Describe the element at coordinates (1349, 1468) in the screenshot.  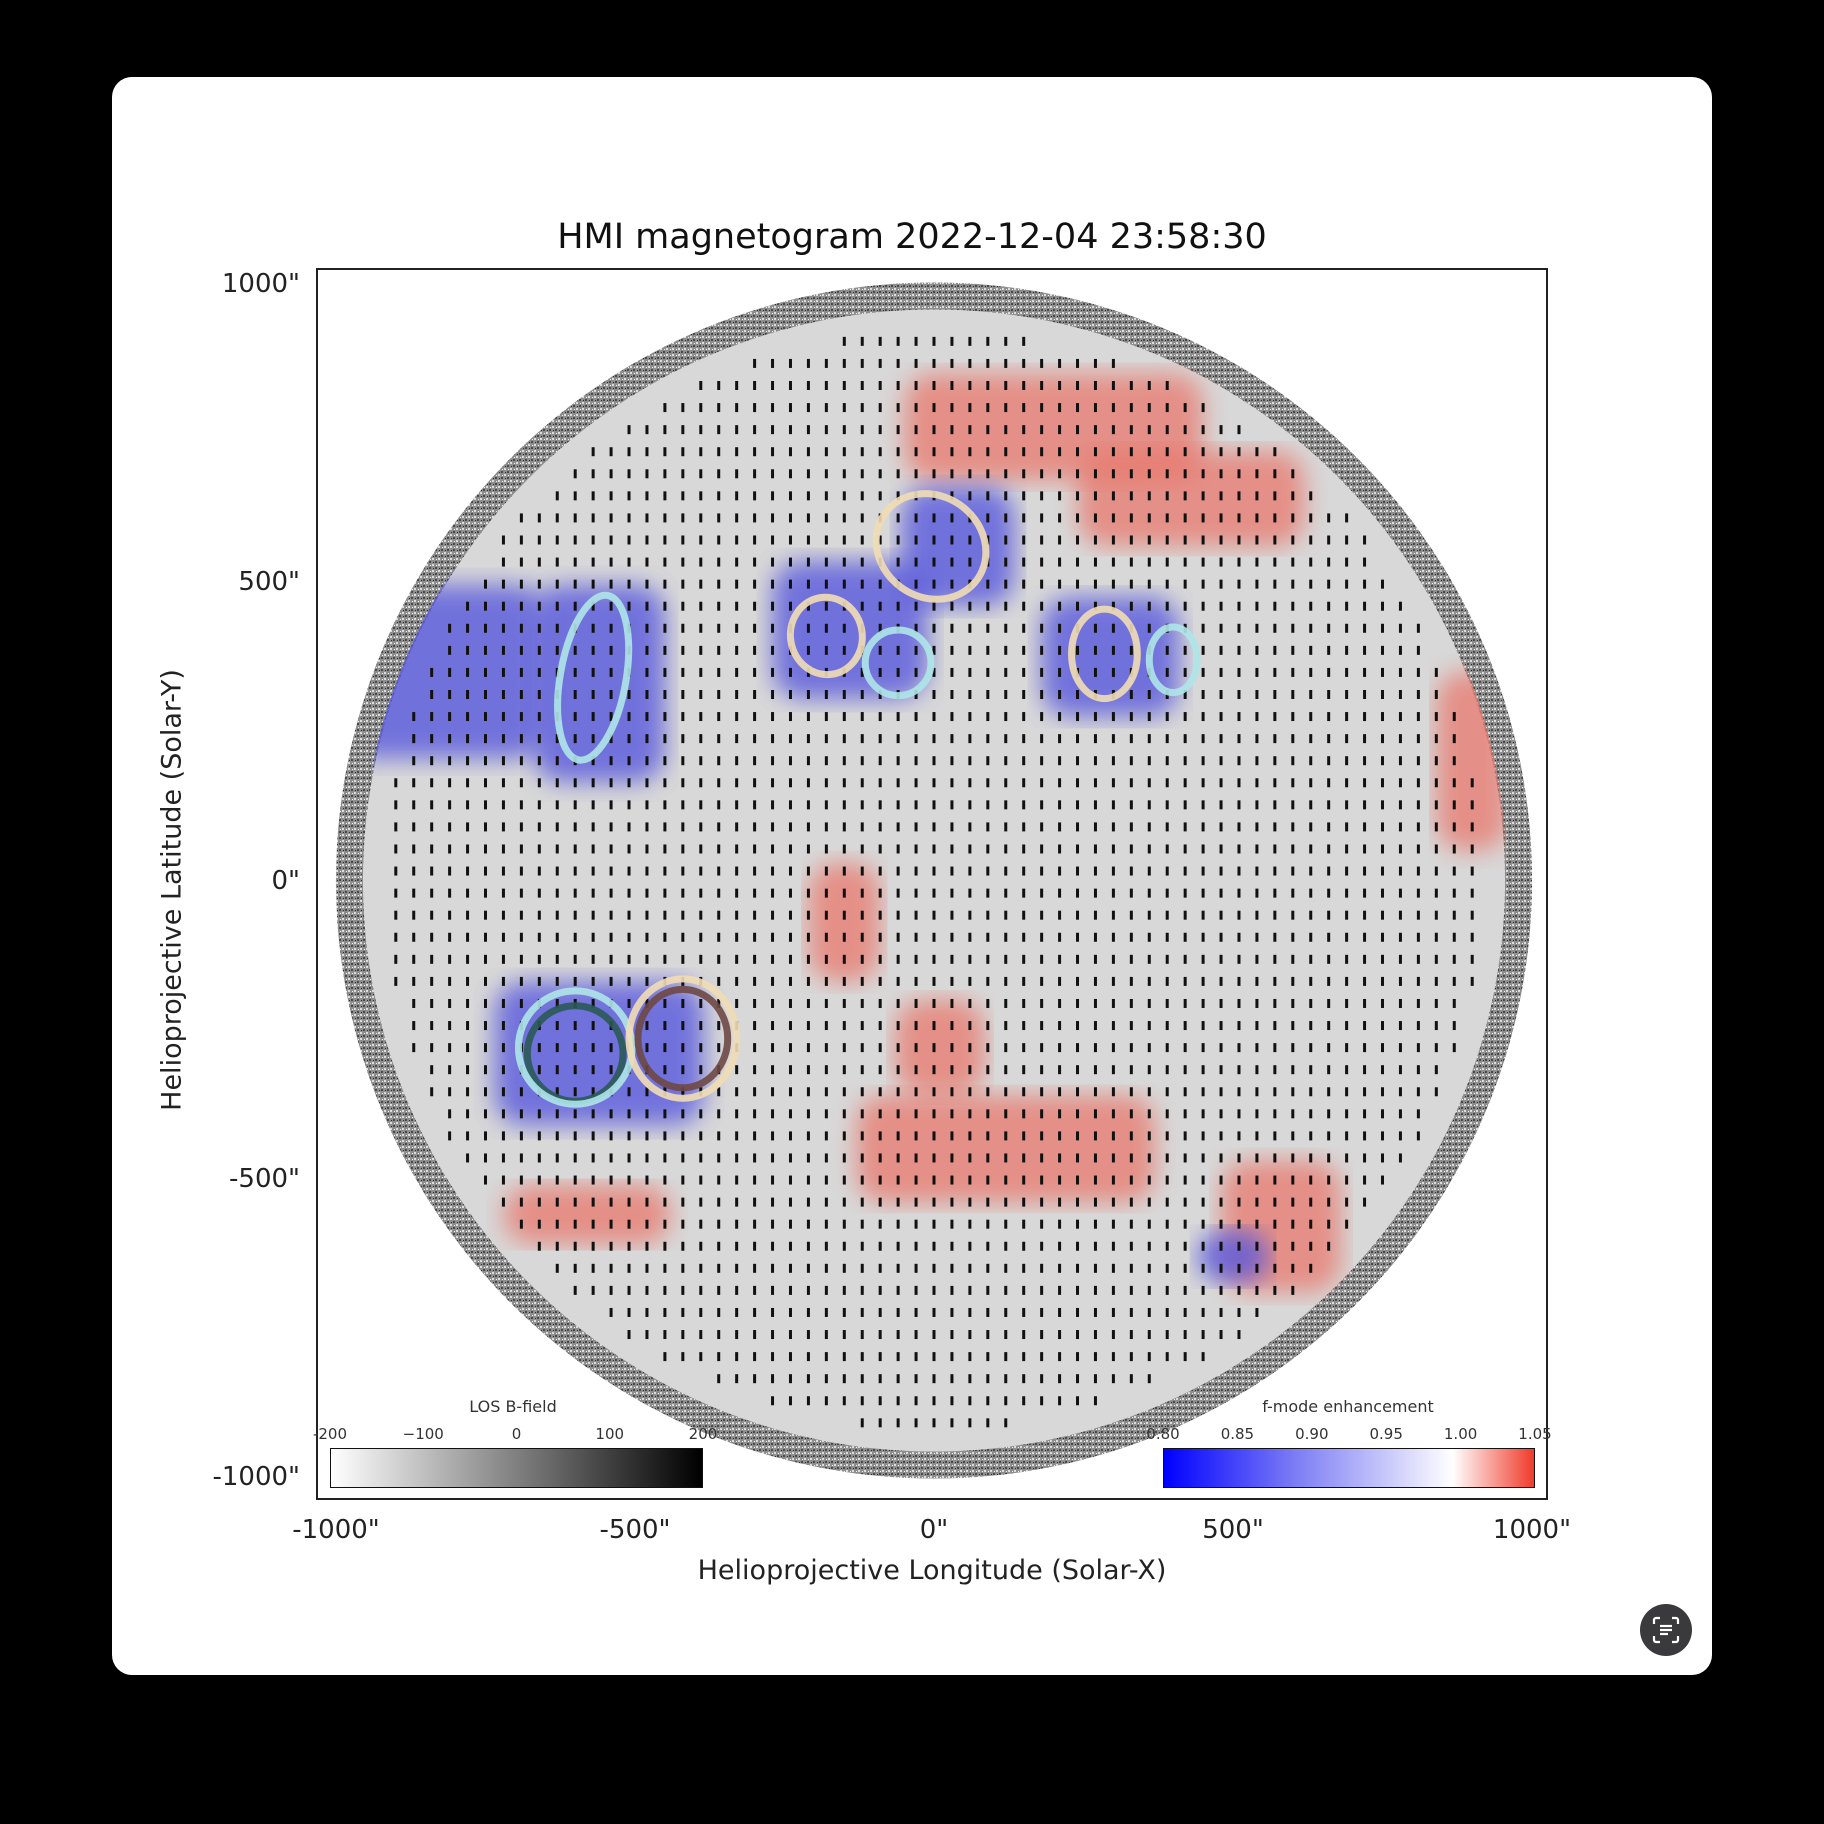
I see `fmode-colorbar-gradient` at that location.